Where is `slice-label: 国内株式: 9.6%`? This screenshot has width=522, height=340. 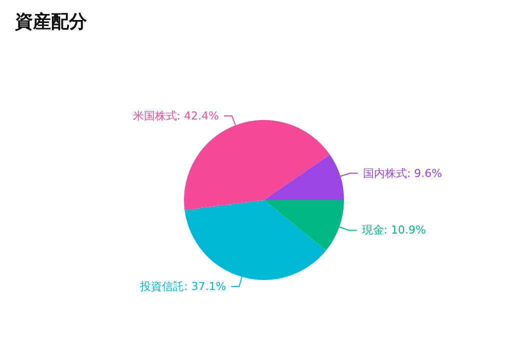
slice-label: 国内株式: 9.6% is located at coordinates (402, 173).